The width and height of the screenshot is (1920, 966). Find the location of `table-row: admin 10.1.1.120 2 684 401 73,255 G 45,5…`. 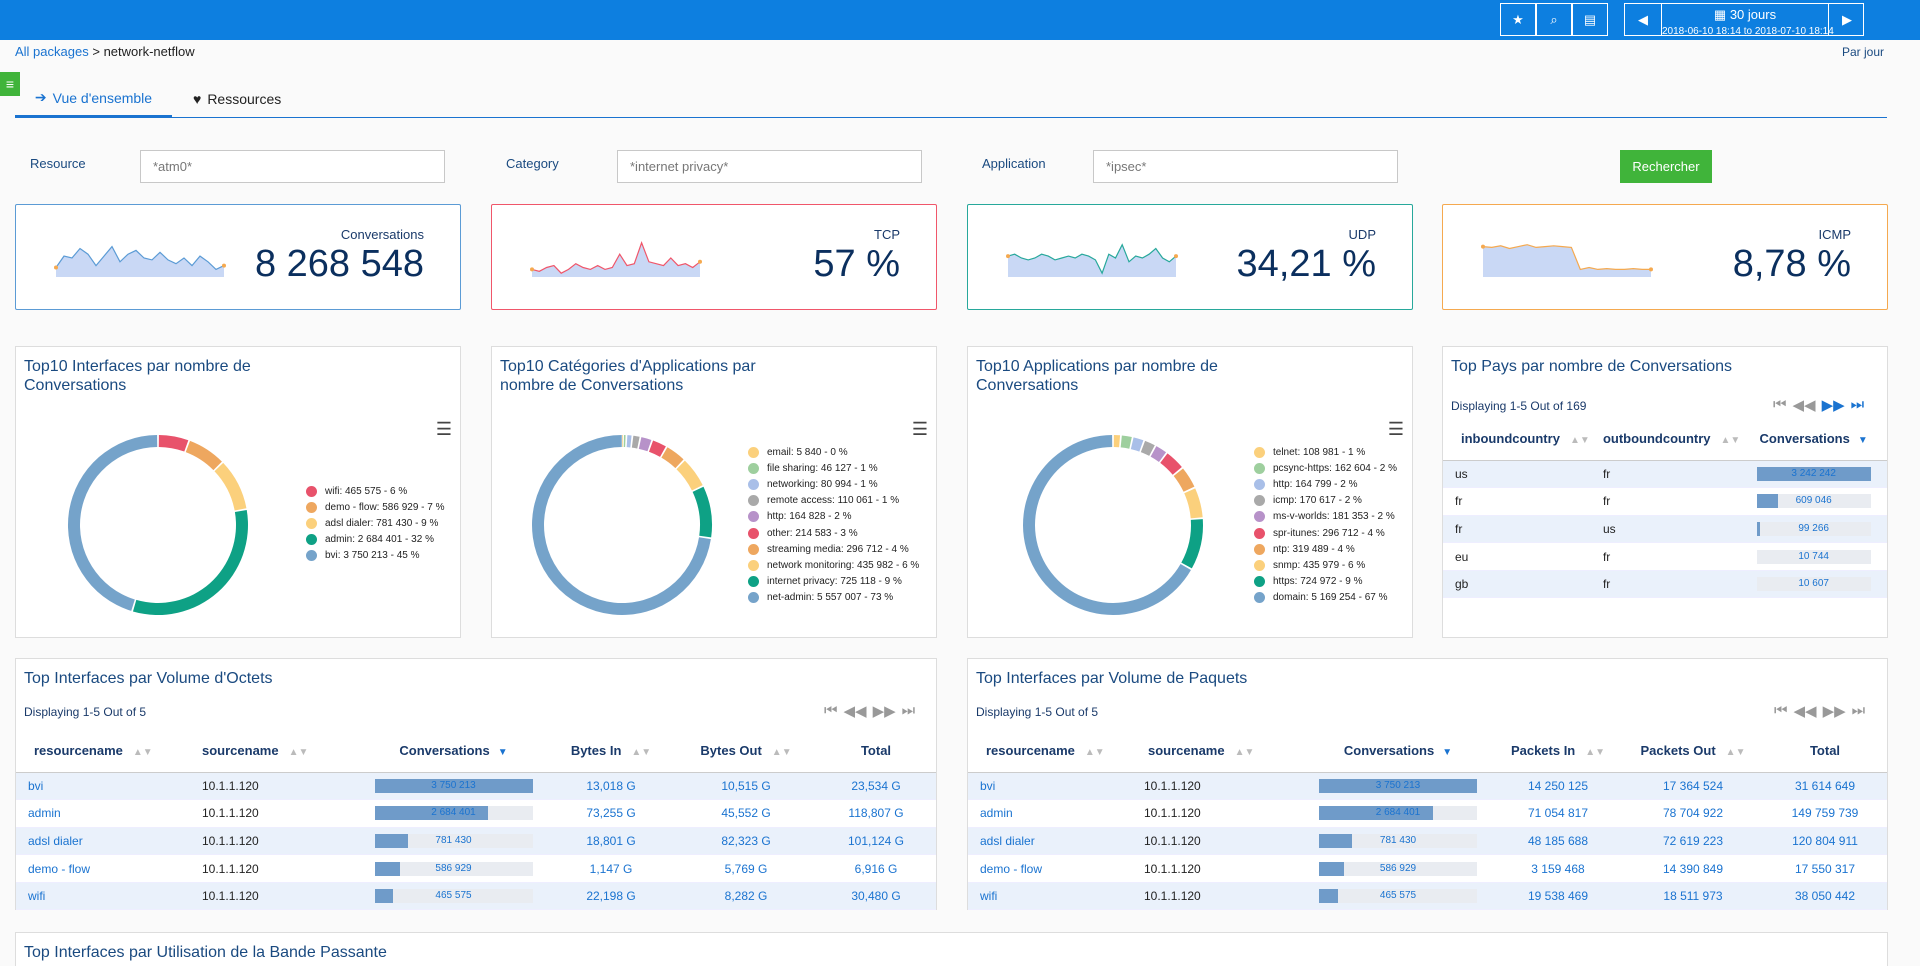

table-row: admin 10.1.1.120 2 684 401 73,255 G 45,5… is located at coordinates (476, 813).